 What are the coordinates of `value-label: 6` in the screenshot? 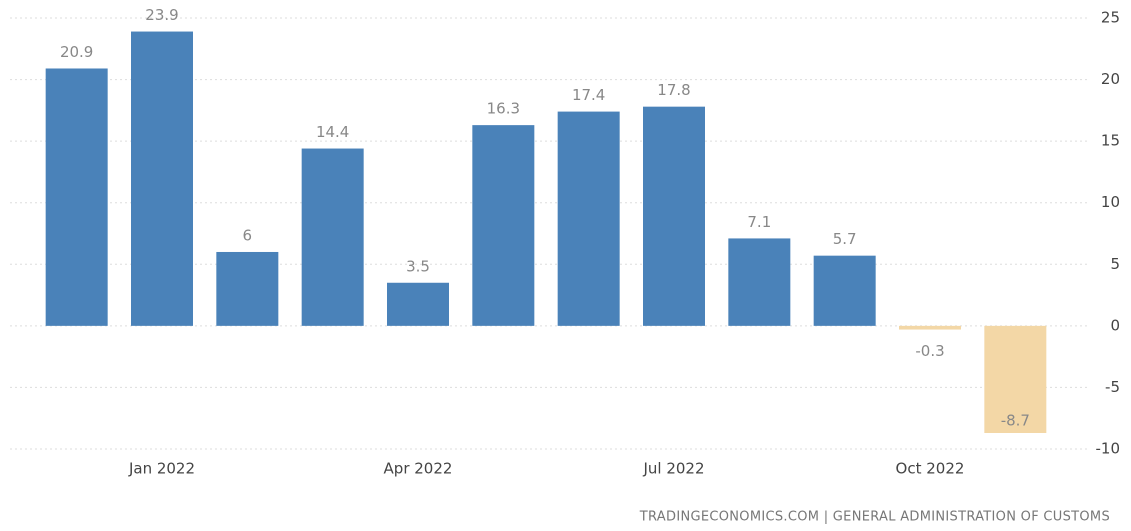 It's located at (248, 235).